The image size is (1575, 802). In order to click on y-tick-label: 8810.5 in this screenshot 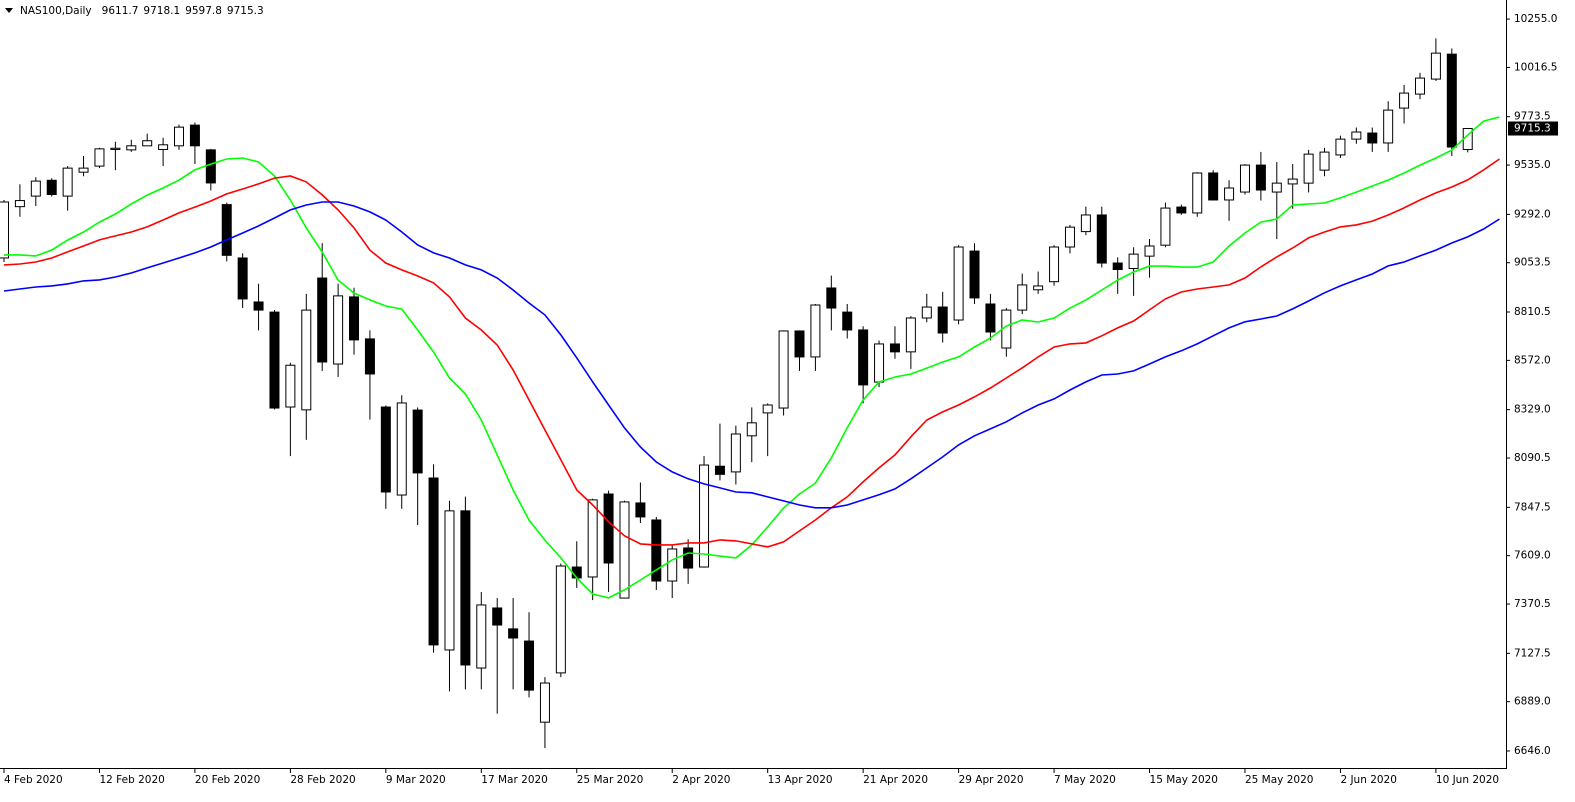, I will do `click(1532, 312)`.